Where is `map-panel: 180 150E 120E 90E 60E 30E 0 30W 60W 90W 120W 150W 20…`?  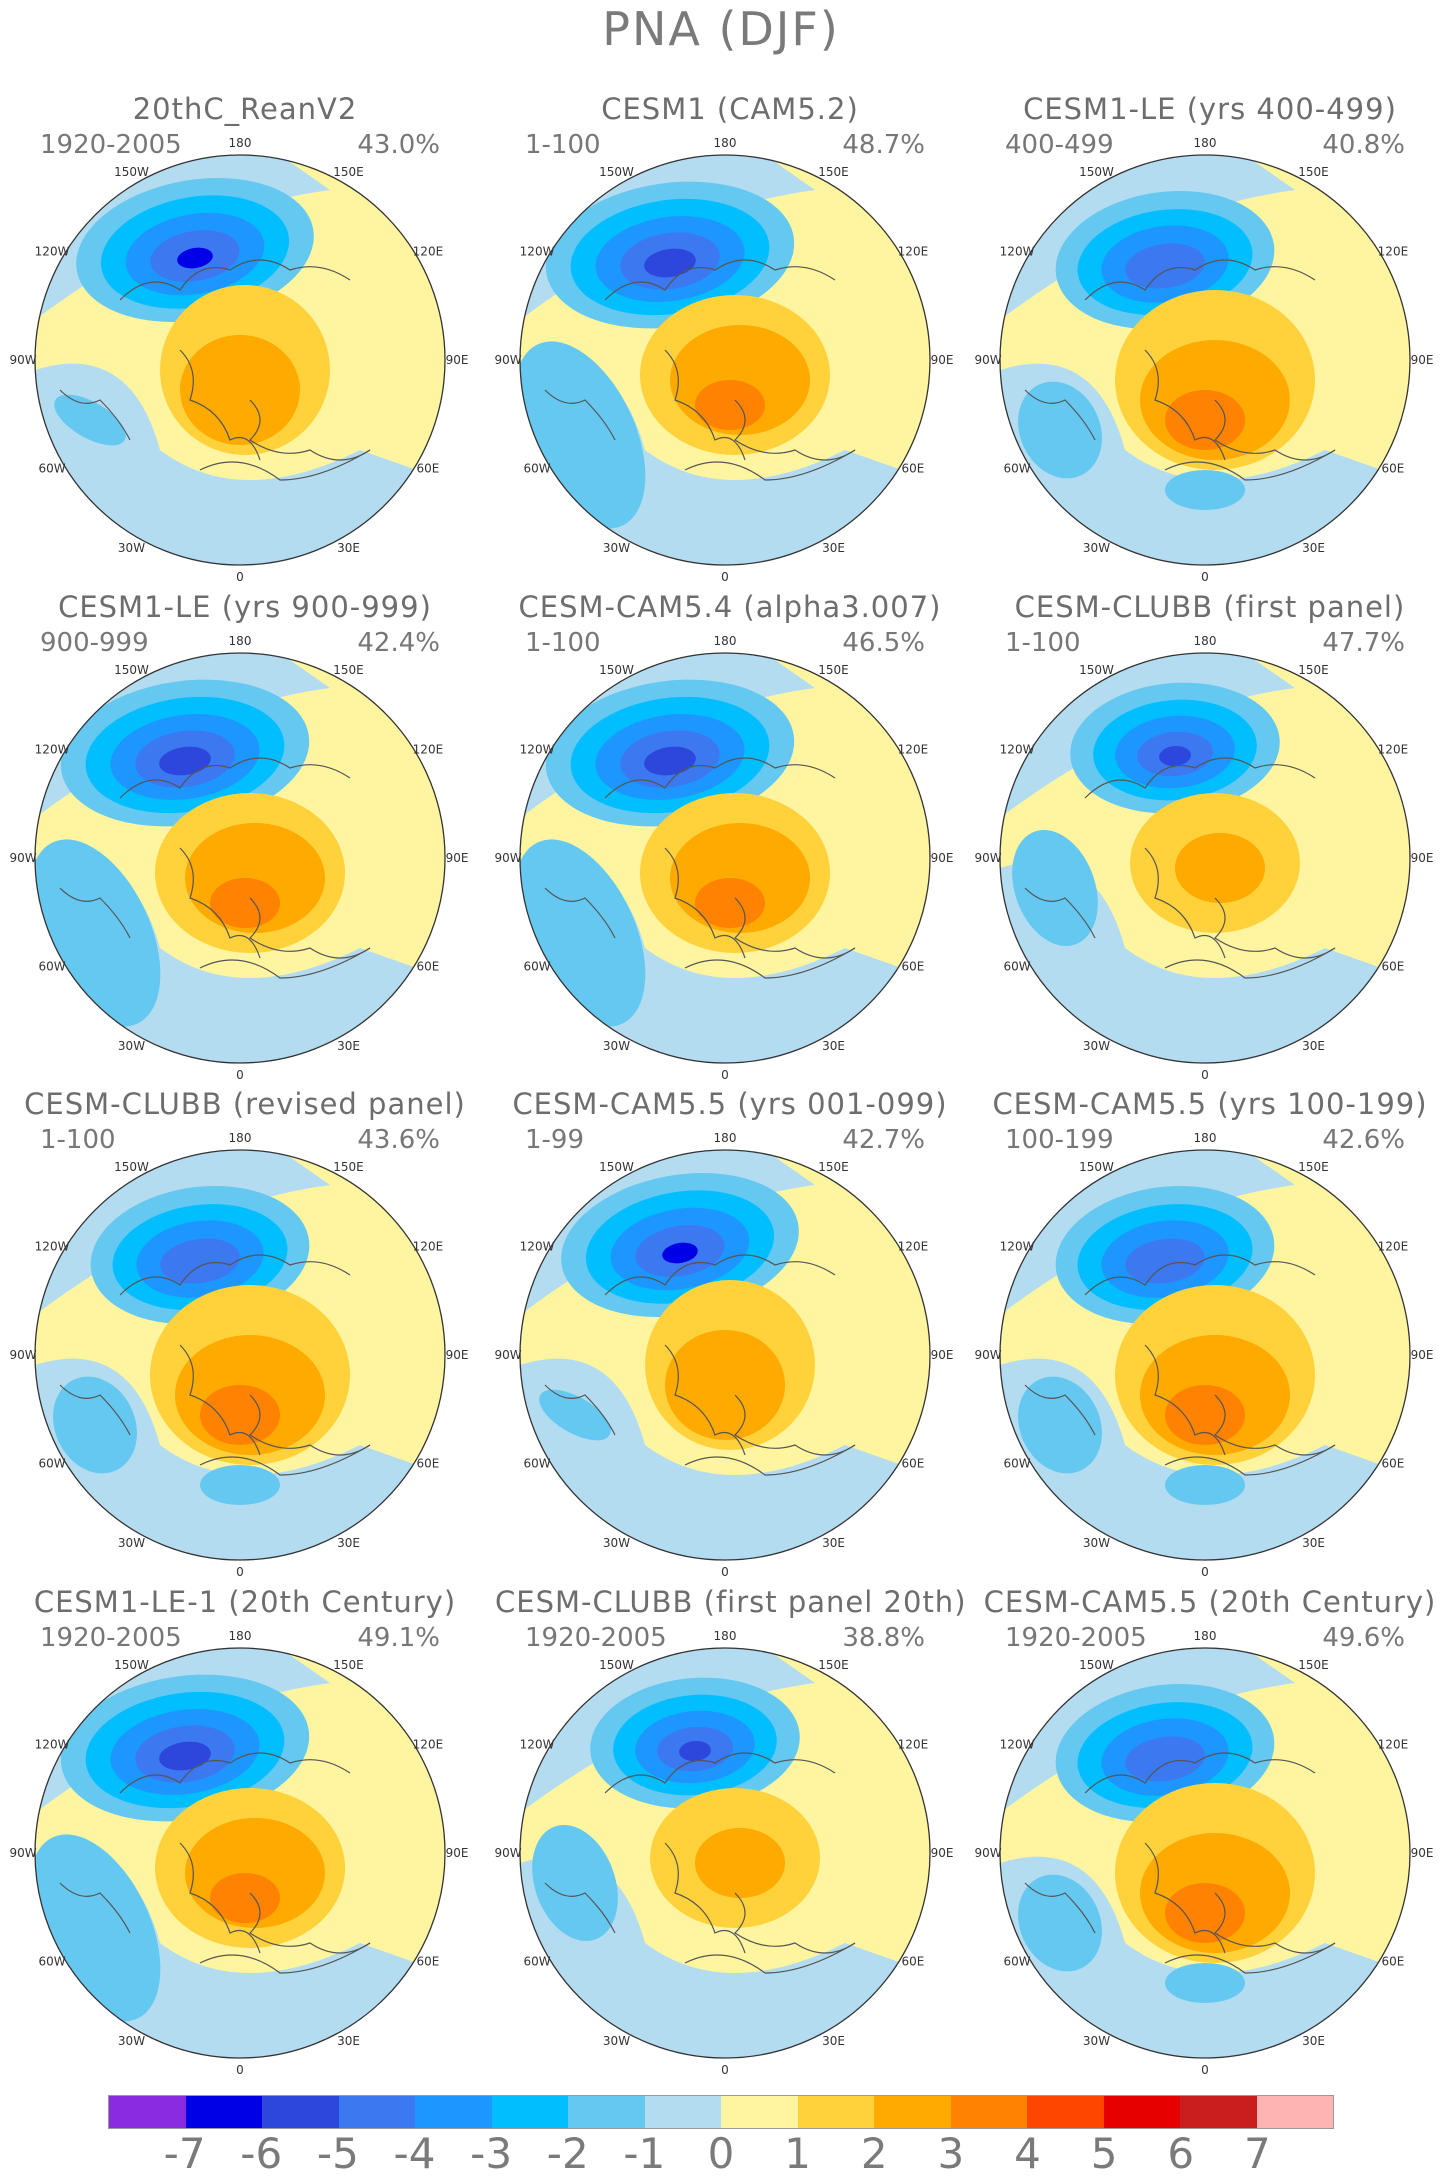
map-panel: 180 150E 120E 90E 60E 30E 0 30W 60W 90W 120W 150W 20… is located at coordinates (245, 342).